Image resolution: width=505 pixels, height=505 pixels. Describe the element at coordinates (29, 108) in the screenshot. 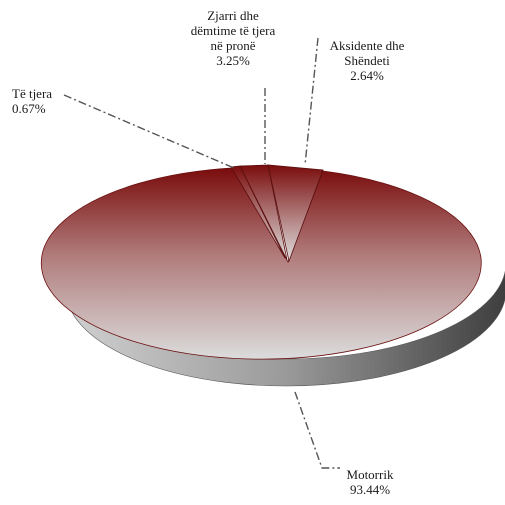

I see `data-label-te-tjera-value: 0.67%` at that location.